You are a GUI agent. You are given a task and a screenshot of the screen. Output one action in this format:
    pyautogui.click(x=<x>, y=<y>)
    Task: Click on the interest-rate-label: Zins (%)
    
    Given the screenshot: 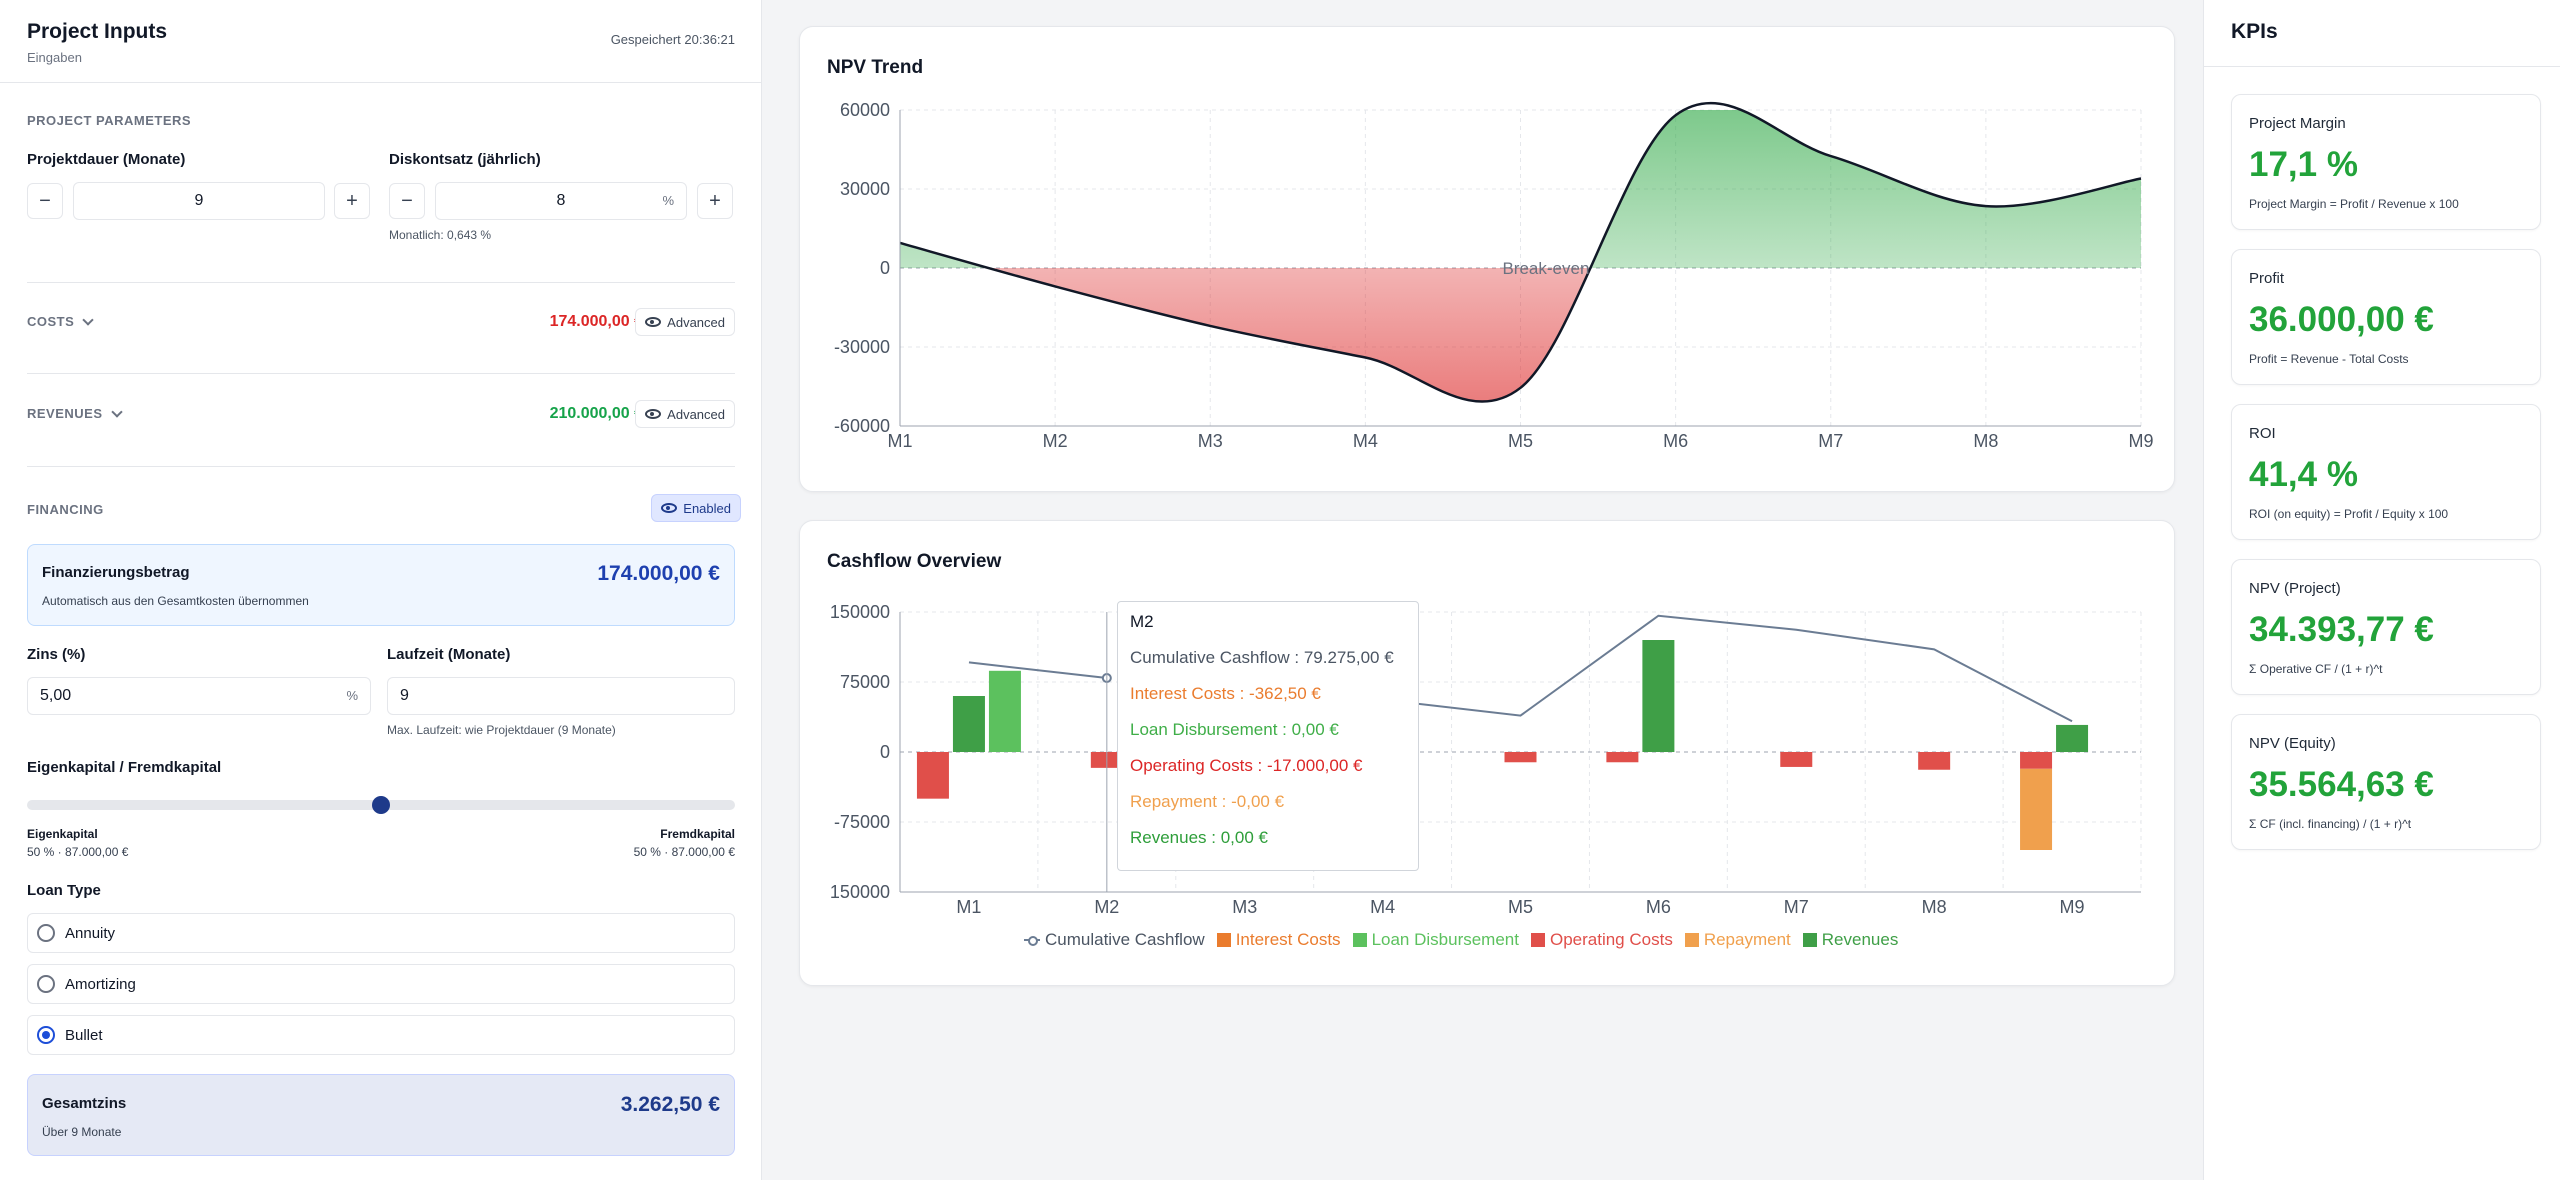 What is the action you would take?
    pyautogui.click(x=56, y=654)
    